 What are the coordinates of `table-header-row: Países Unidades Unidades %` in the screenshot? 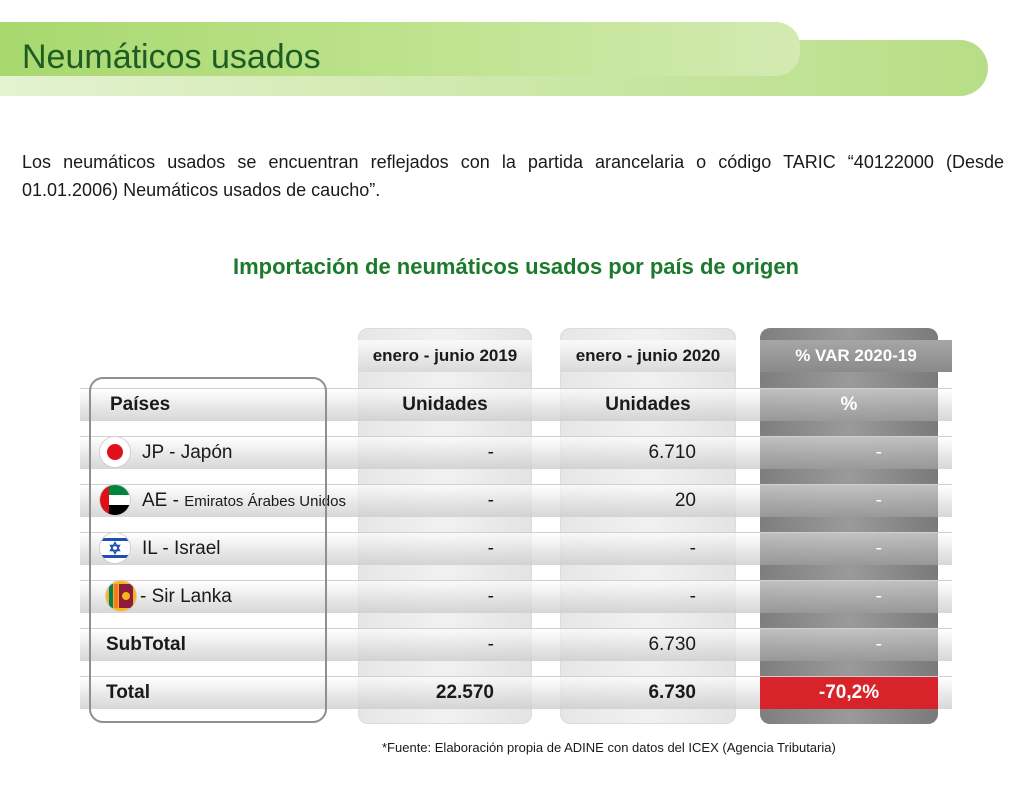 It's located at (516, 404).